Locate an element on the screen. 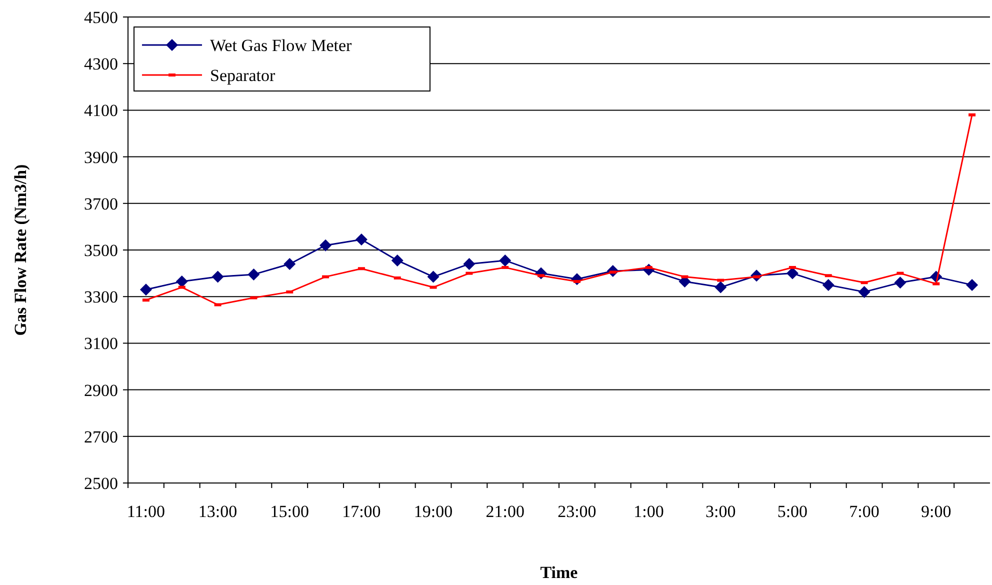  x-tick-label: 15:00 is located at coordinates (289, 511).